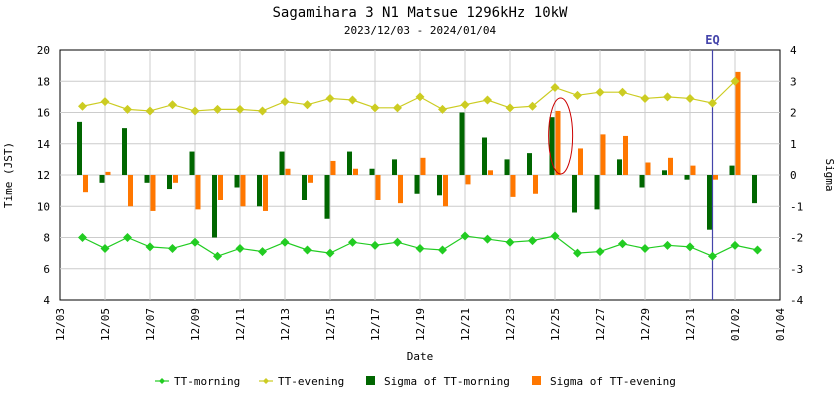 Image resolution: width=840 pixels, height=400 pixels. What do you see at coordinates (796, 206) in the screenshot?
I see `y-tick-right: -1` at bounding box center [796, 206].